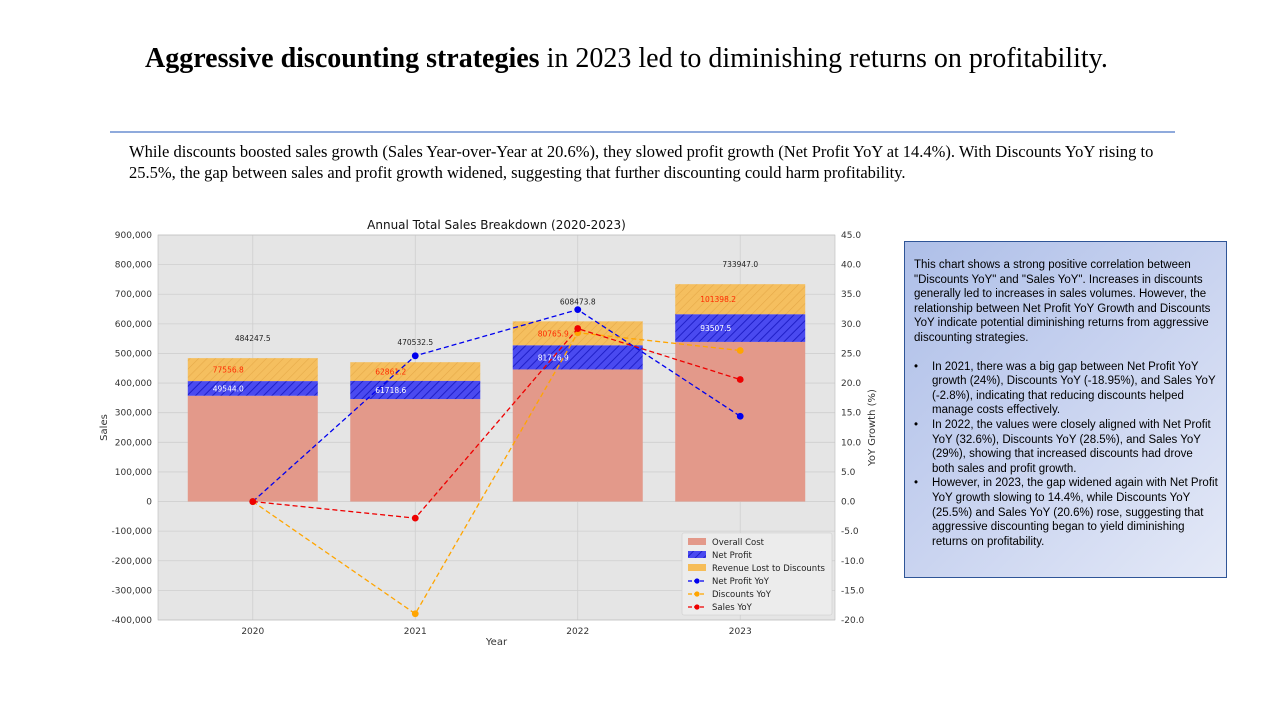 This screenshot has width=1280, height=720. I want to click on chart-title: Annual Total Sales Breakdown (2020-2023), so click(496, 225).